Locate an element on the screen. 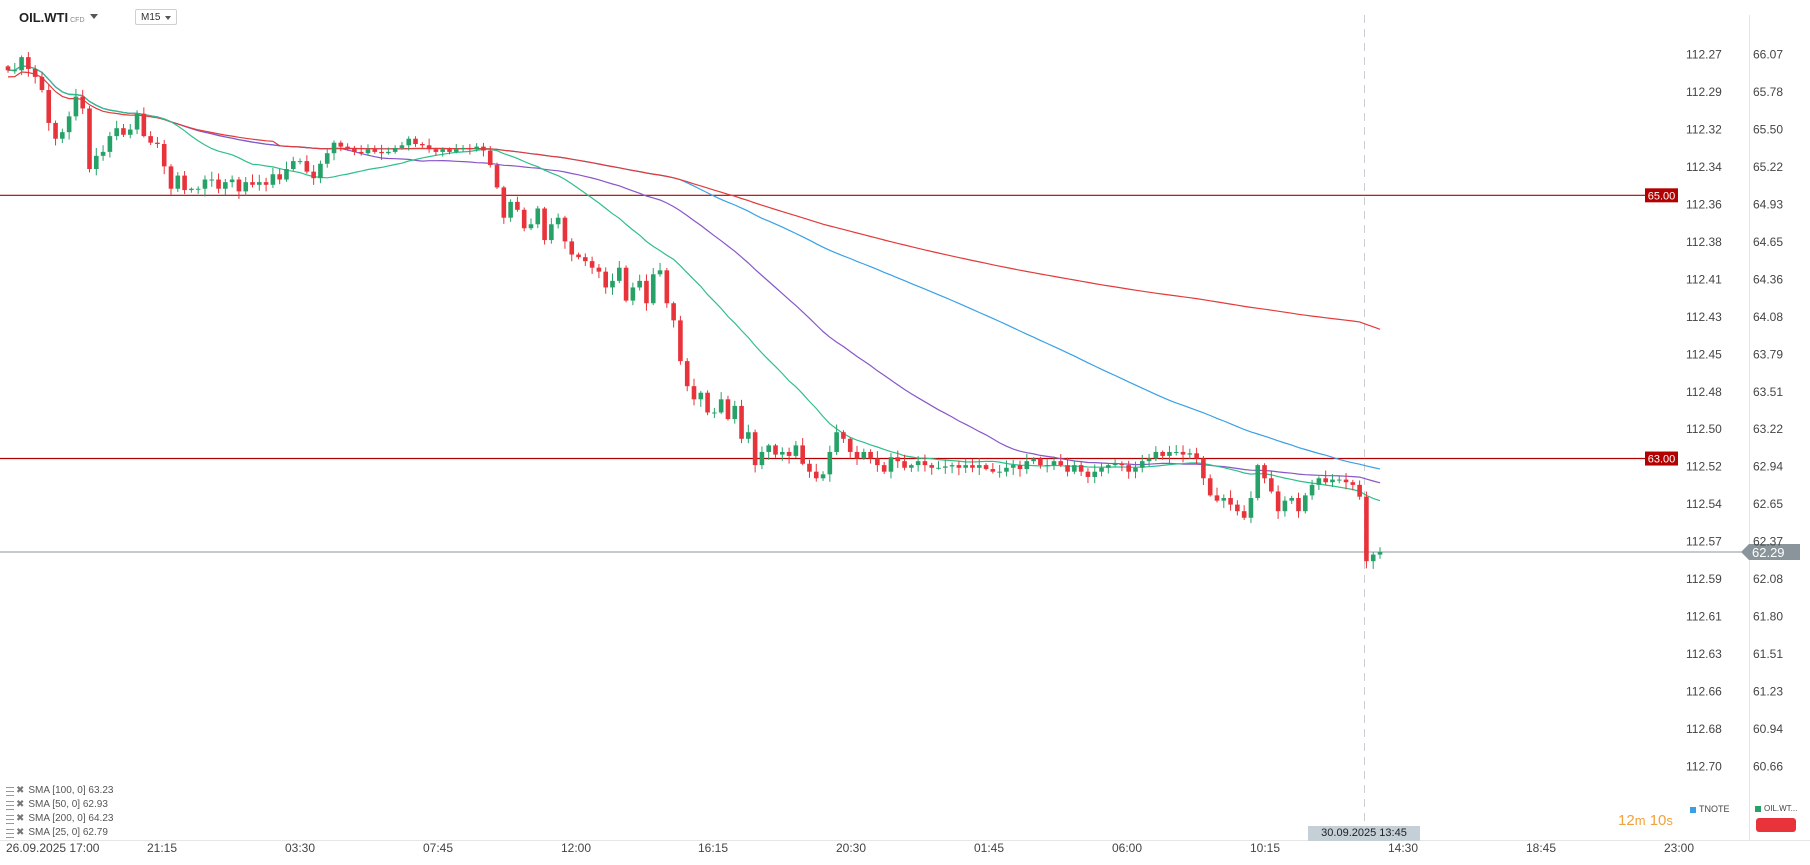 The height and width of the screenshot is (865, 1810). indicator-row: ✖ SMA [100, 0] 63.23 is located at coordinates (59, 791).